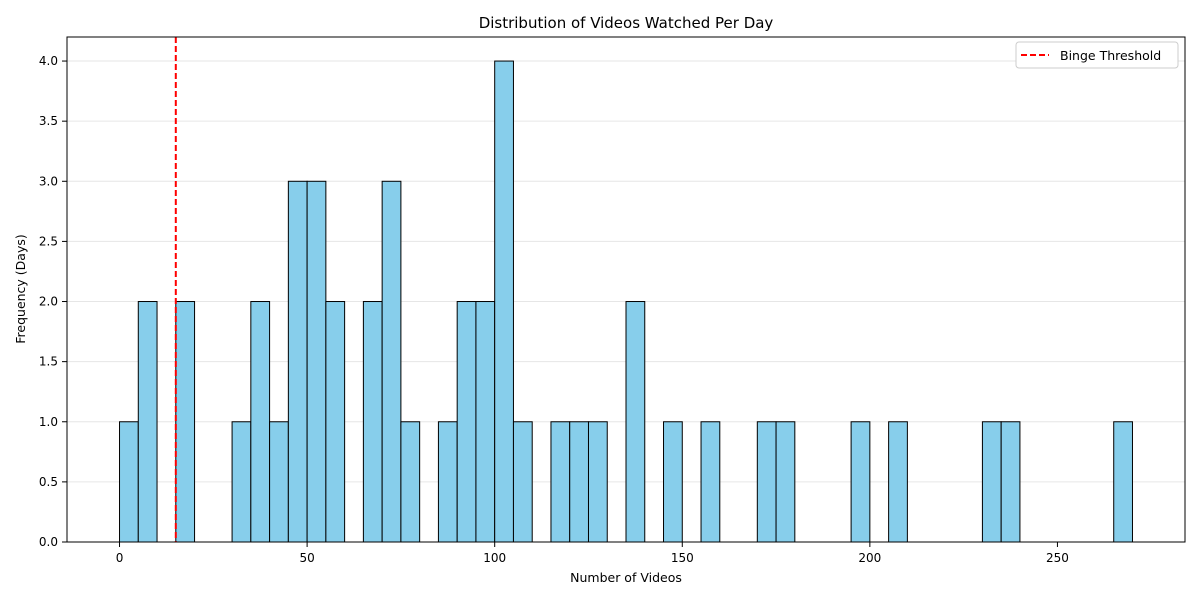 This screenshot has width=1200, height=604. Describe the element at coordinates (20, 289) in the screenshot. I see `y-axis-label: Frequency (Days)` at that location.